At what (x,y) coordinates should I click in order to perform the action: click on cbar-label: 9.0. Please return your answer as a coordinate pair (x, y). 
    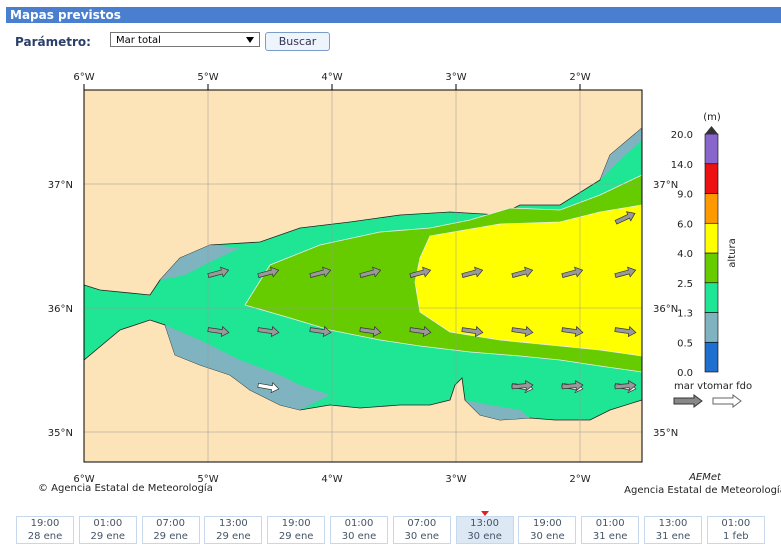
    Looking at the image, I should click on (685, 195).